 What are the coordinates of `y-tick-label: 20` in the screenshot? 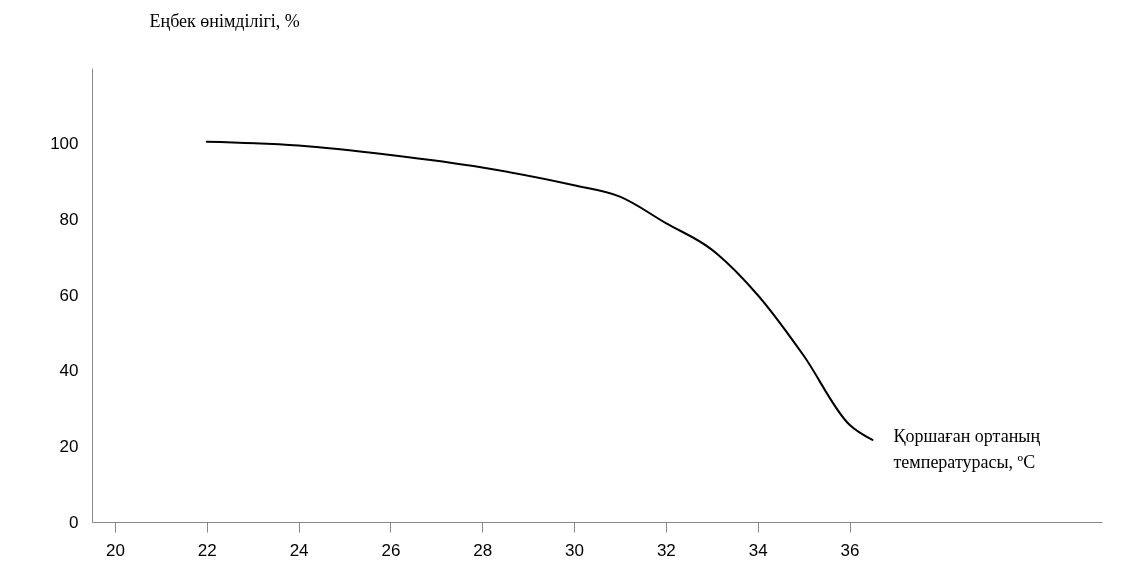 It's located at (69, 446).